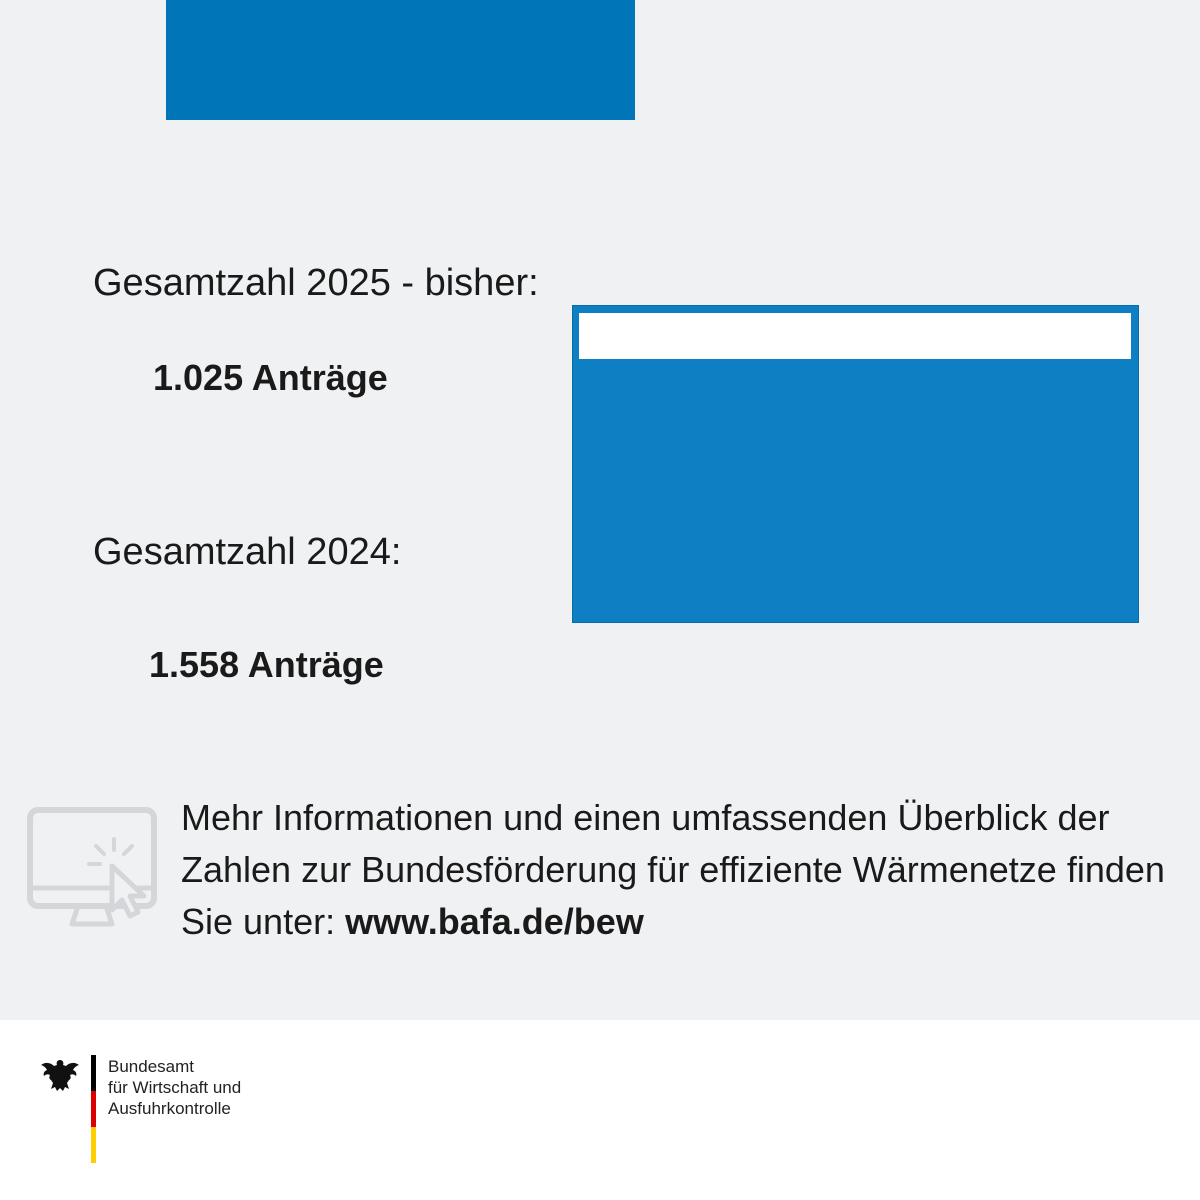 The height and width of the screenshot is (1200, 1200). Describe the element at coordinates (316, 283) in the screenshot. I see `stat-label-2025: Gesamtzahl 2025 - bisher:` at that location.